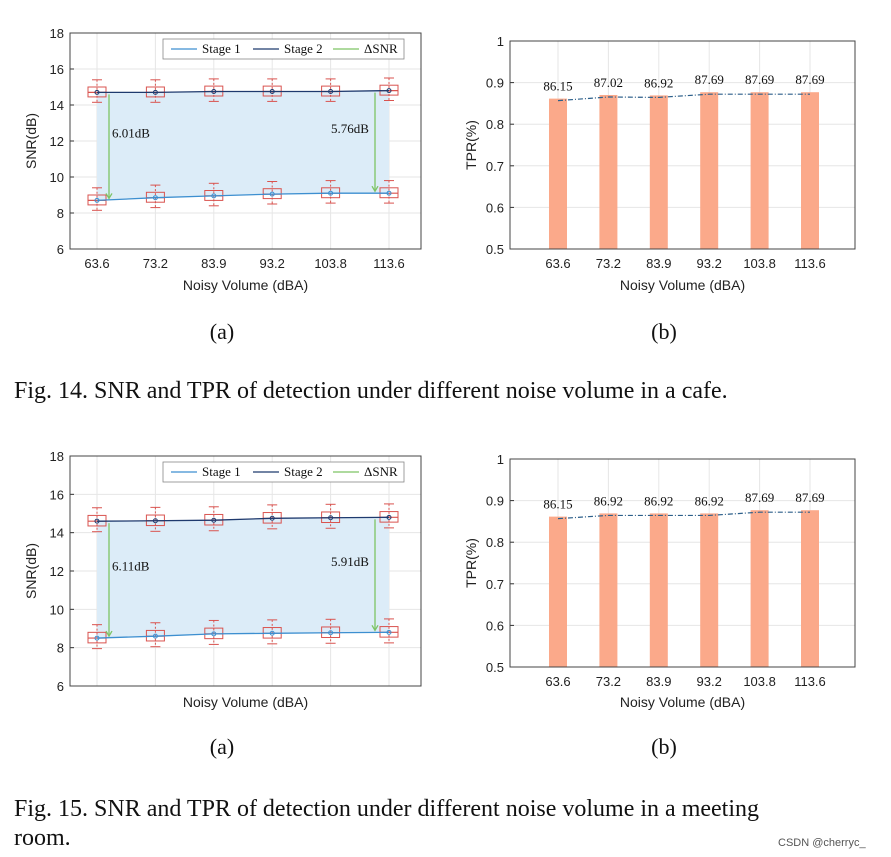  Describe the element at coordinates (131, 132) in the screenshot. I see `delta-annotation: 6.01dB` at that location.